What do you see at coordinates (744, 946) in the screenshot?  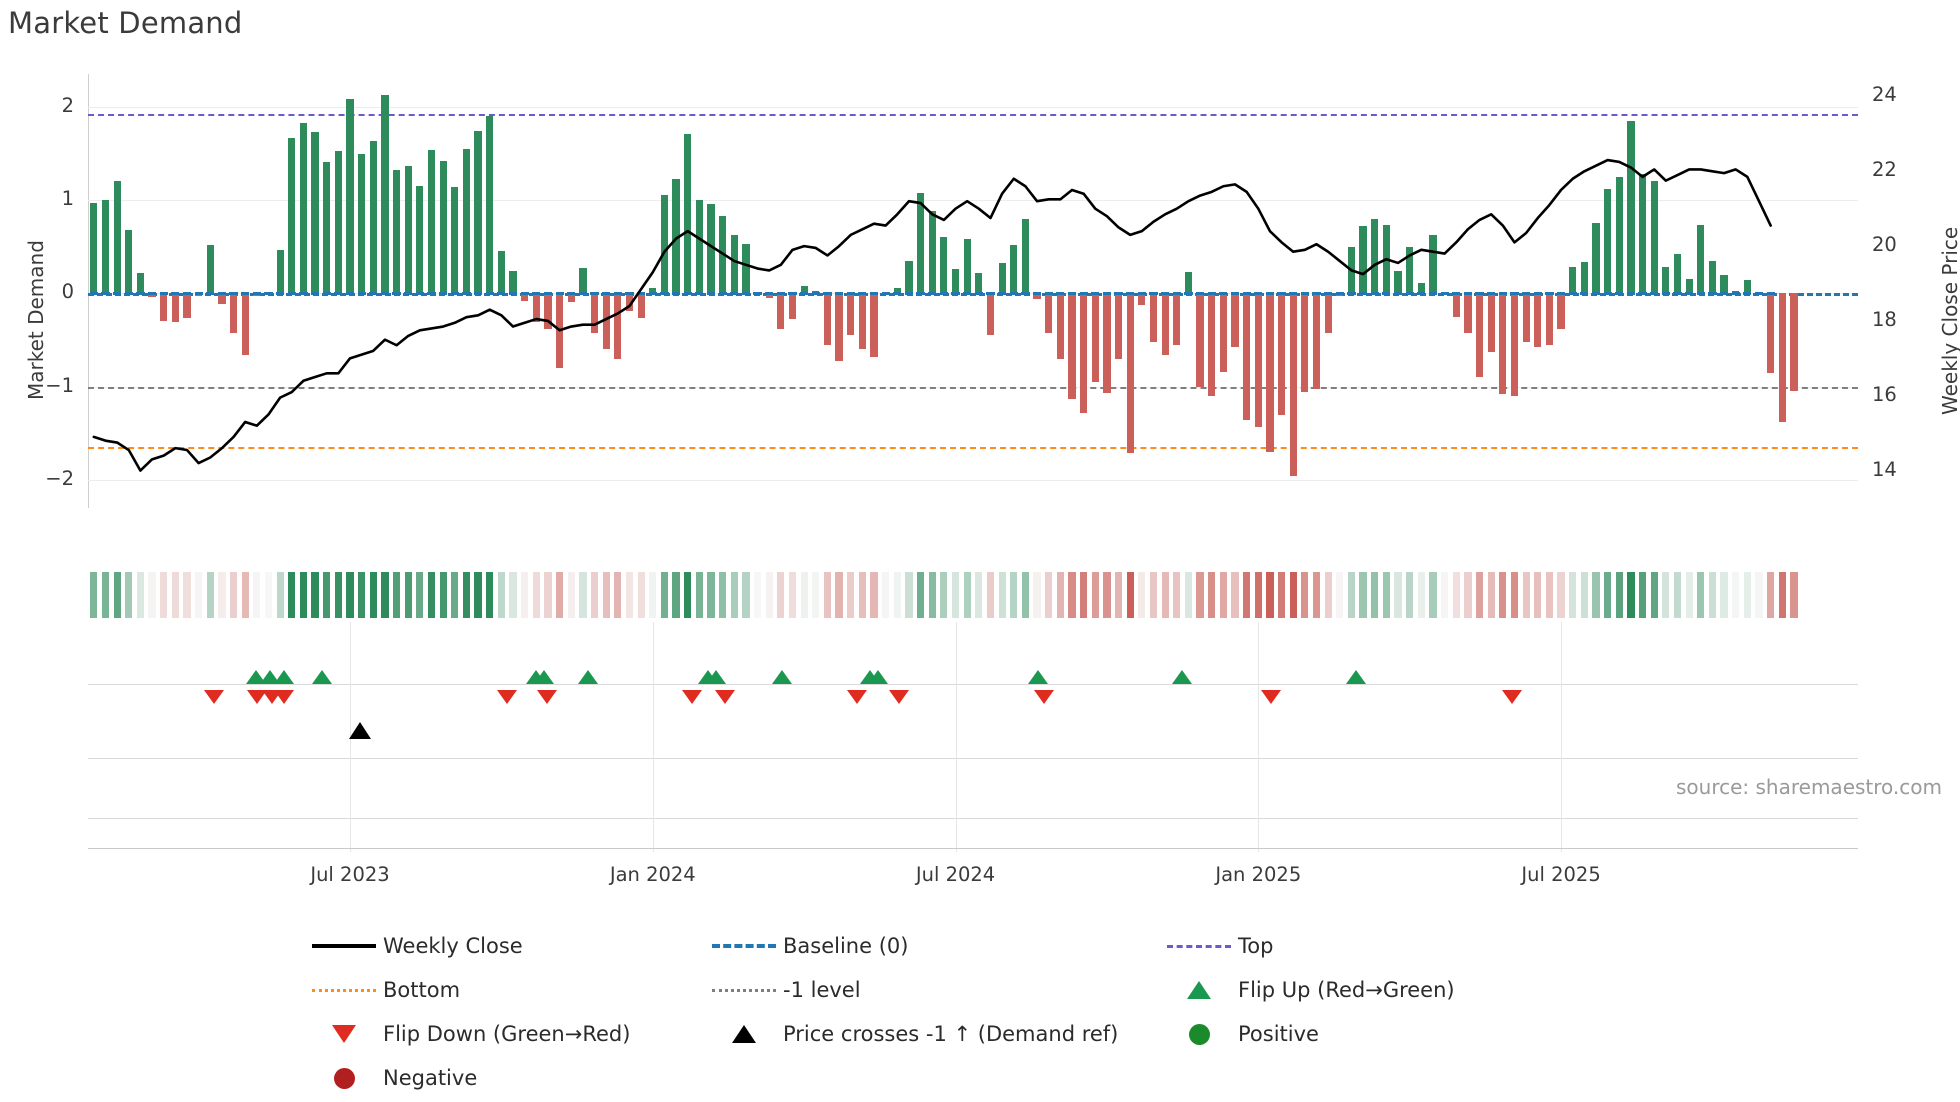 I see `line-dashed-blue-icon` at bounding box center [744, 946].